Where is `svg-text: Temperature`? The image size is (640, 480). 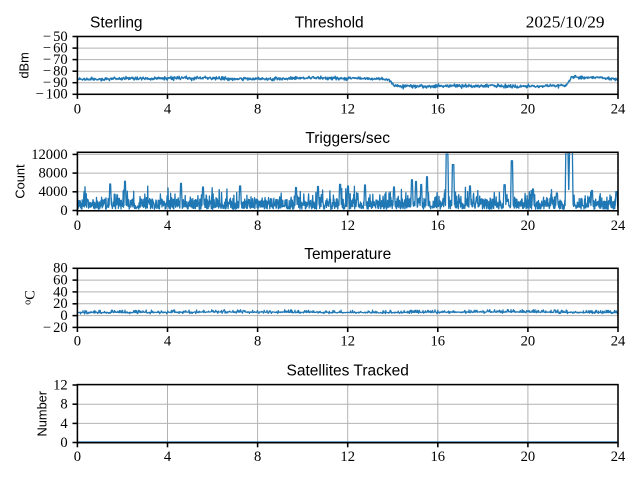
svg-text: Temperature is located at coordinates (347, 254).